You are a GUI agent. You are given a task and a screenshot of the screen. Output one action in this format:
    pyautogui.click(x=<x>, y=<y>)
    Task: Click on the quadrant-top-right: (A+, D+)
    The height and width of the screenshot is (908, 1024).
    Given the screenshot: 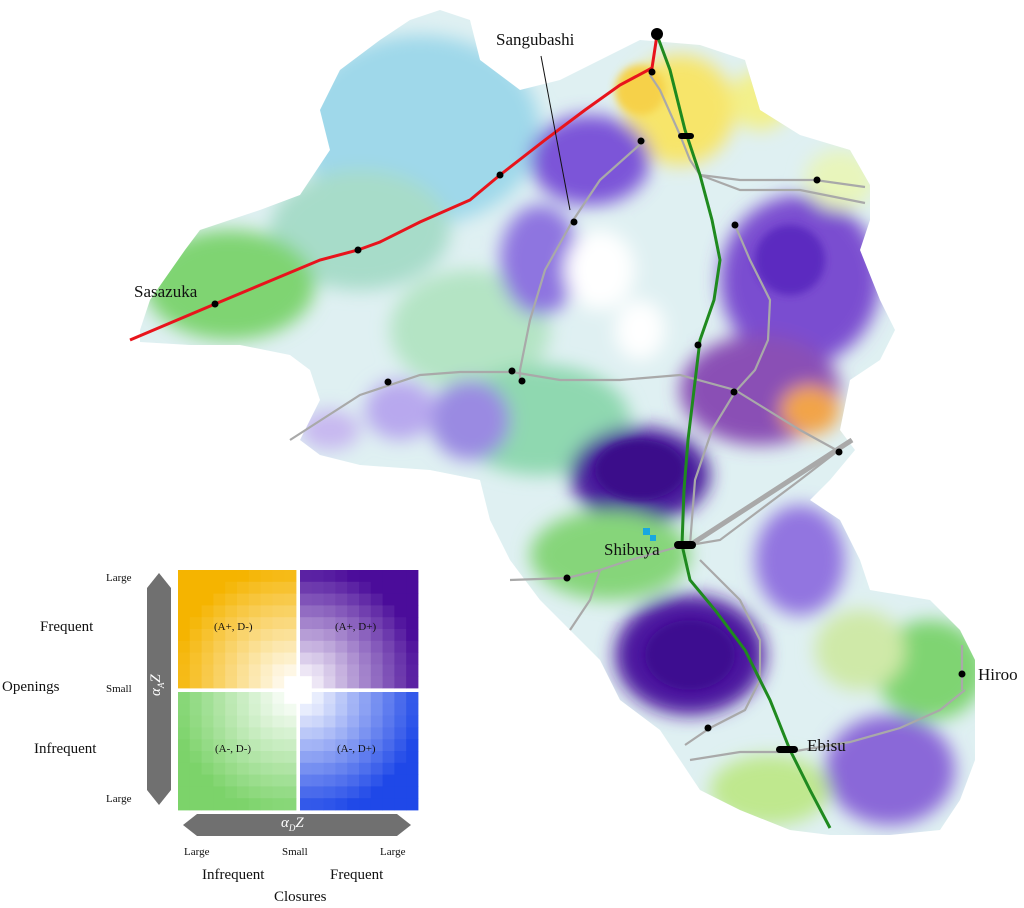 What is the action you would take?
    pyautogui.click(x=356, y=627)
    